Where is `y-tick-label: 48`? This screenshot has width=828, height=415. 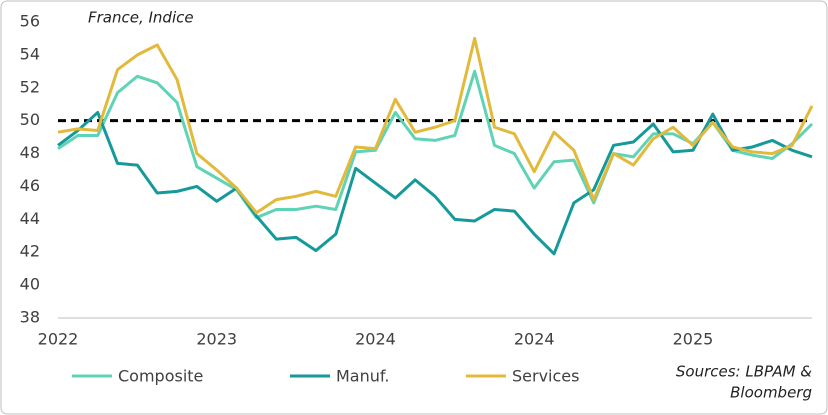 y-tick-label: 48 is located at coordinates (30, 152).